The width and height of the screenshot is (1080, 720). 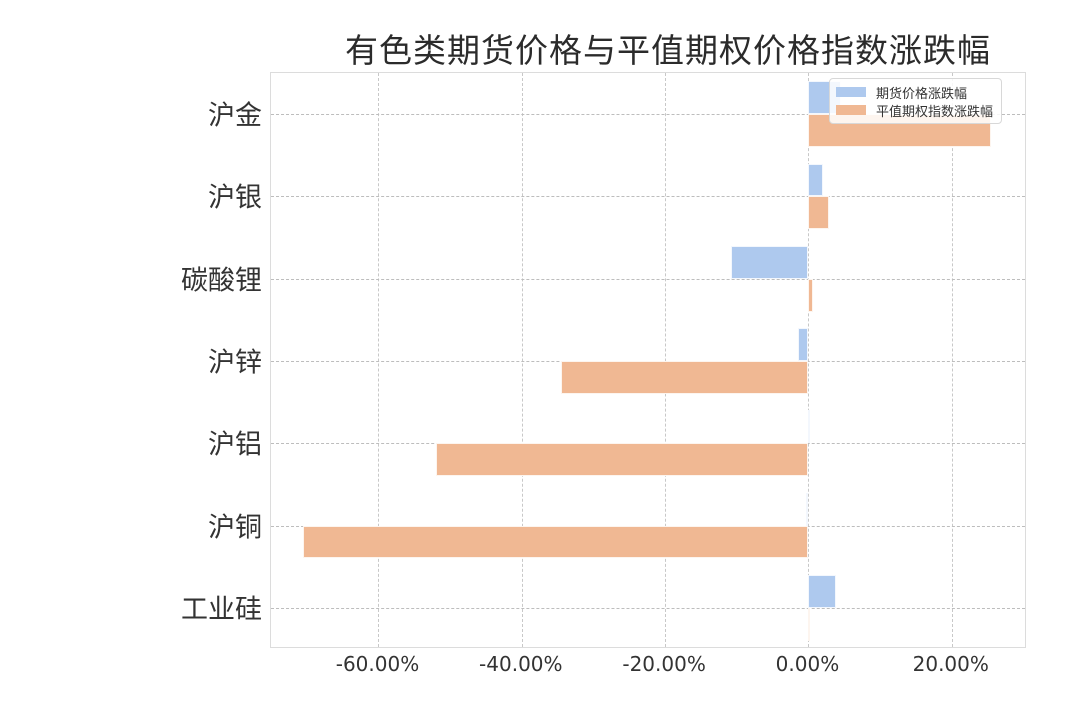 What do you see at coordinates (807, 664) in the screenshot?
I see `x-tick-label: 0.00%` at bounding box center [807, 664].